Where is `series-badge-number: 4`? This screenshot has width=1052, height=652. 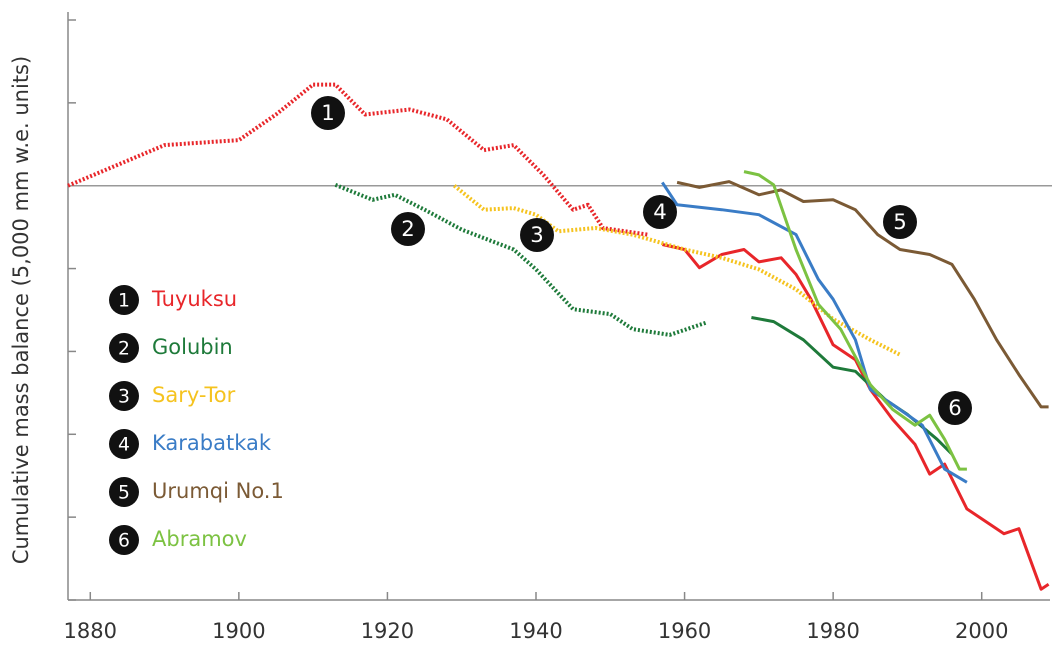
series-badge-number: 4 is located at coordinates (660, 212).